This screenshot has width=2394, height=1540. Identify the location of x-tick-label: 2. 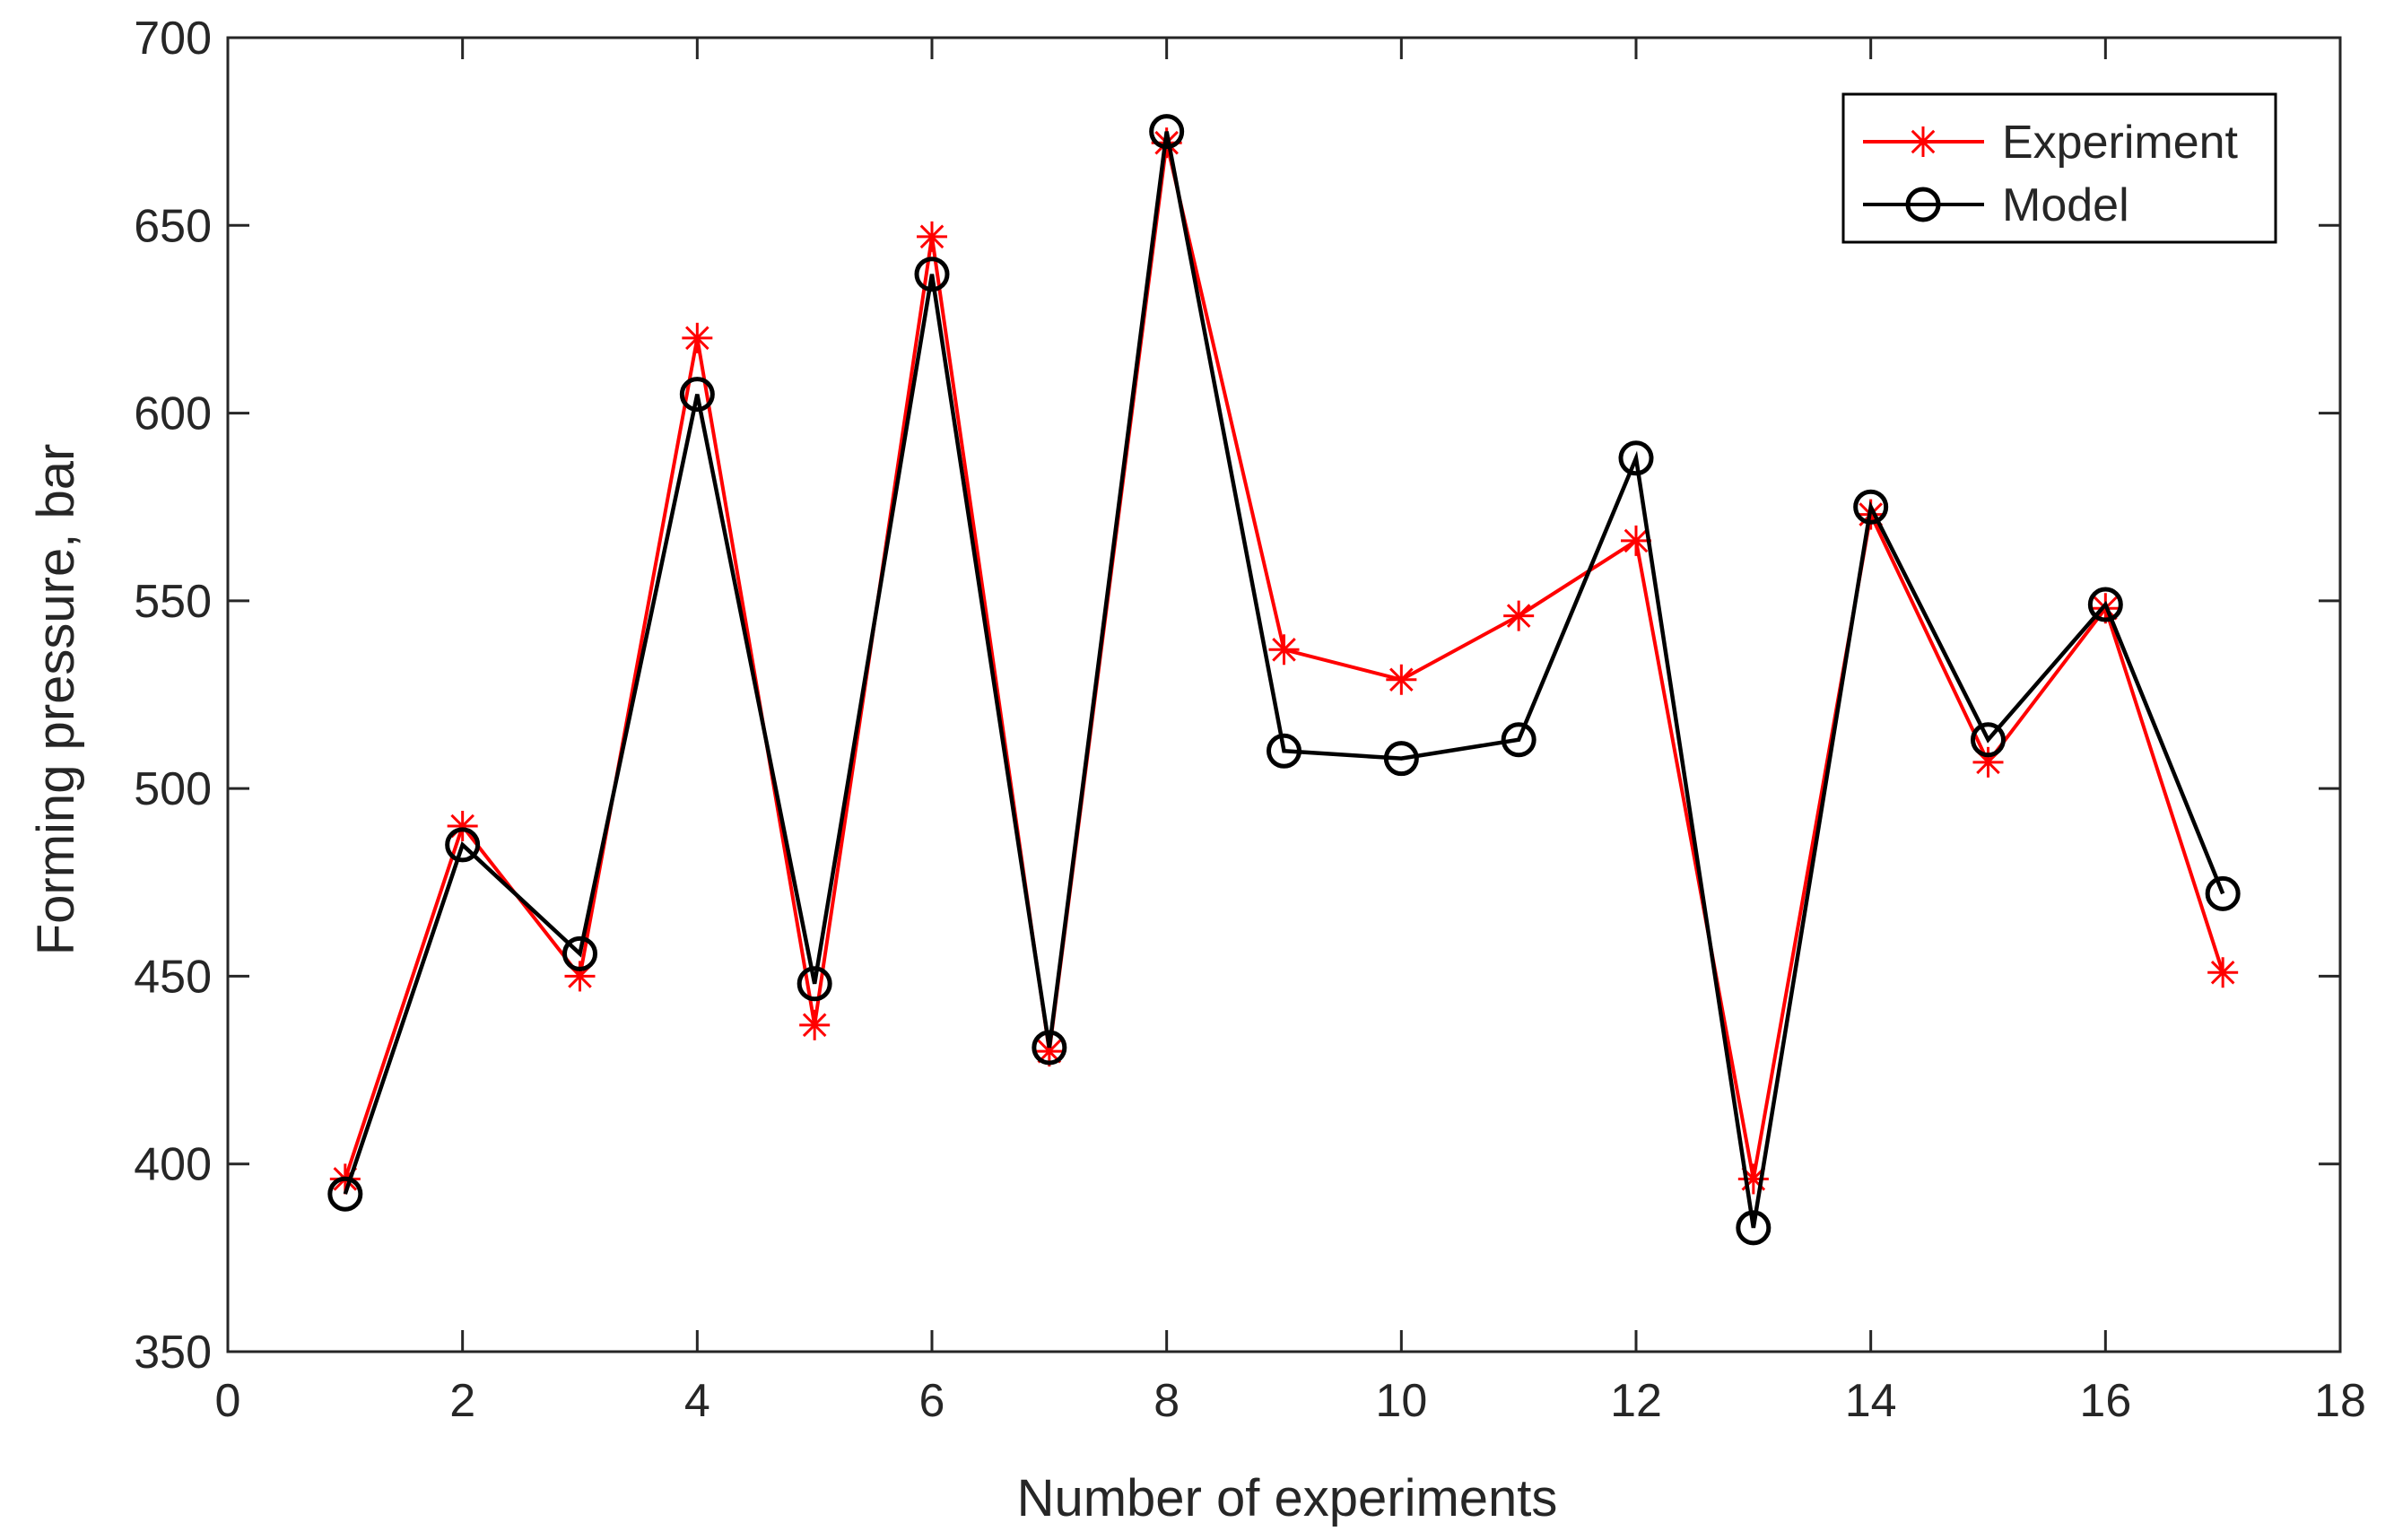
(462, 1401).